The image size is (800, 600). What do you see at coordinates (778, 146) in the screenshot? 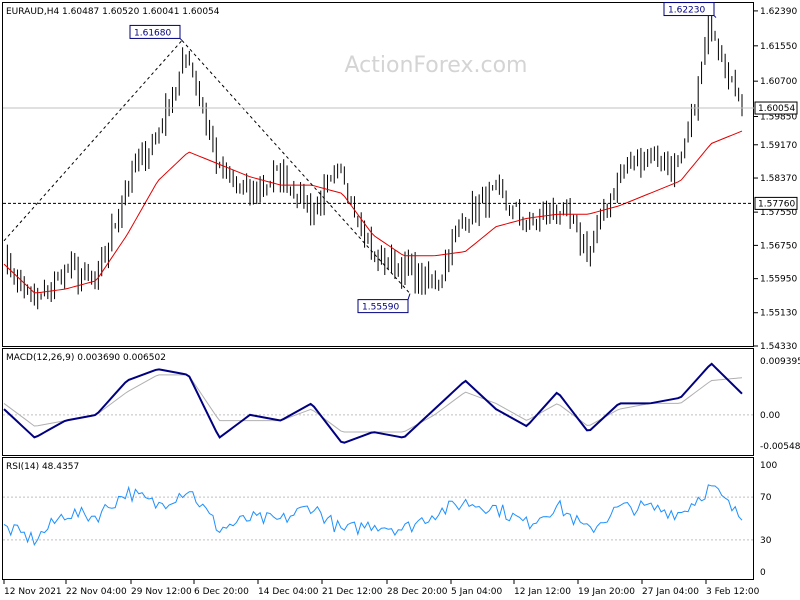
I see `y-tick-label: 1.59170` at bounding box center [778, 146].